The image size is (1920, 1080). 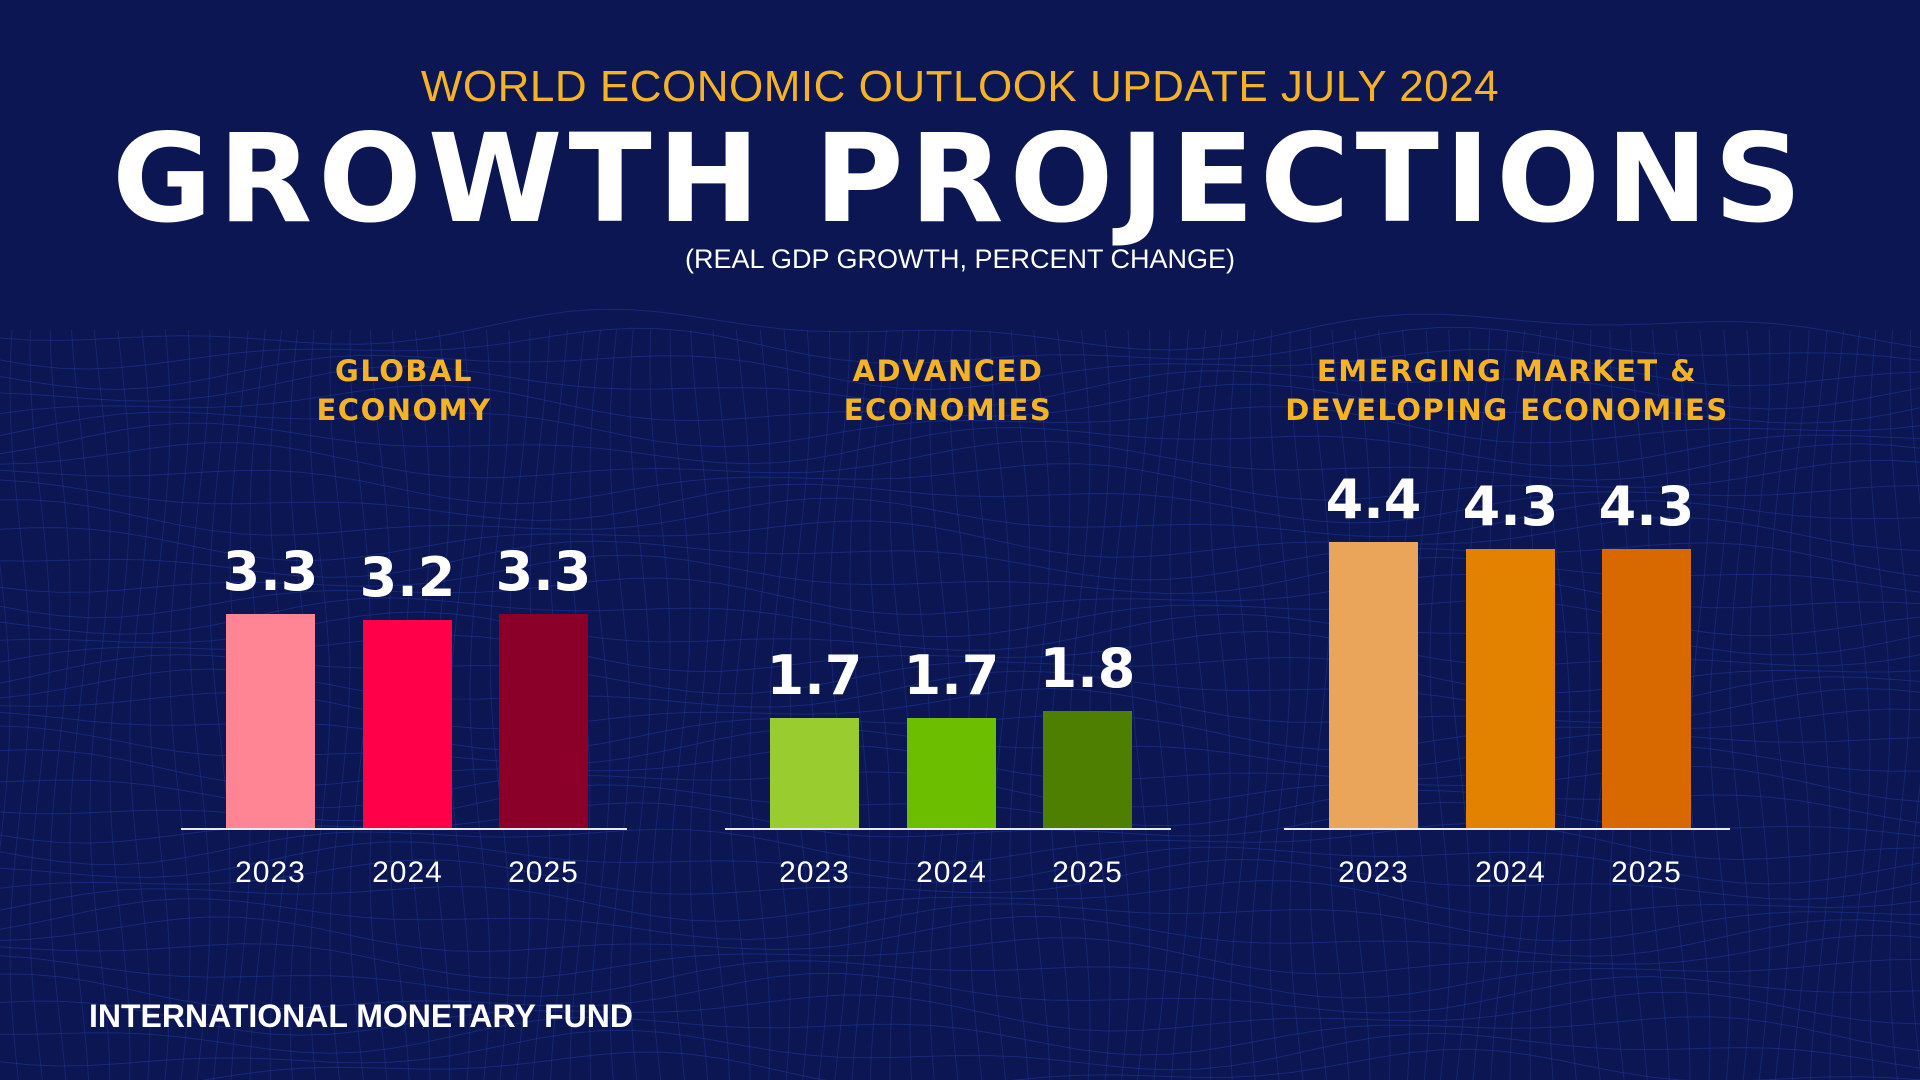 What do you see at coordinates (1507, 371) in the screenshot?
I see `panel-heading-line: EMERGING MARKET &` at bounding box center [1507, 371].